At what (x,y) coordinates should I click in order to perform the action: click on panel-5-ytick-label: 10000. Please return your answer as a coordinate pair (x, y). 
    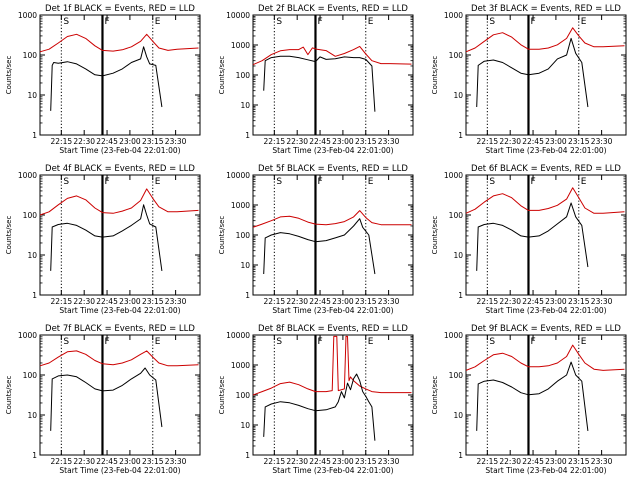
    Looking at the image, I should click on (238, 175).